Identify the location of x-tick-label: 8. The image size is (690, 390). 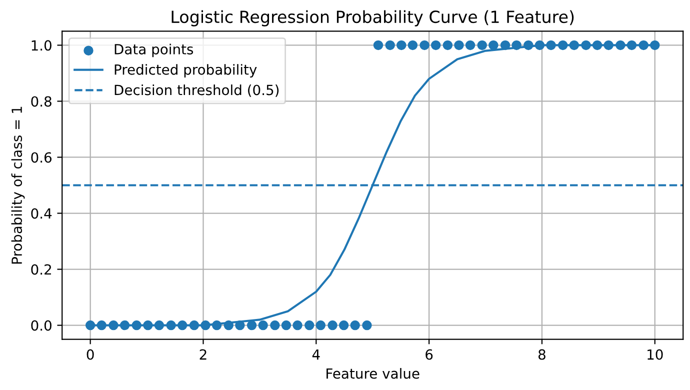
(542, 354).